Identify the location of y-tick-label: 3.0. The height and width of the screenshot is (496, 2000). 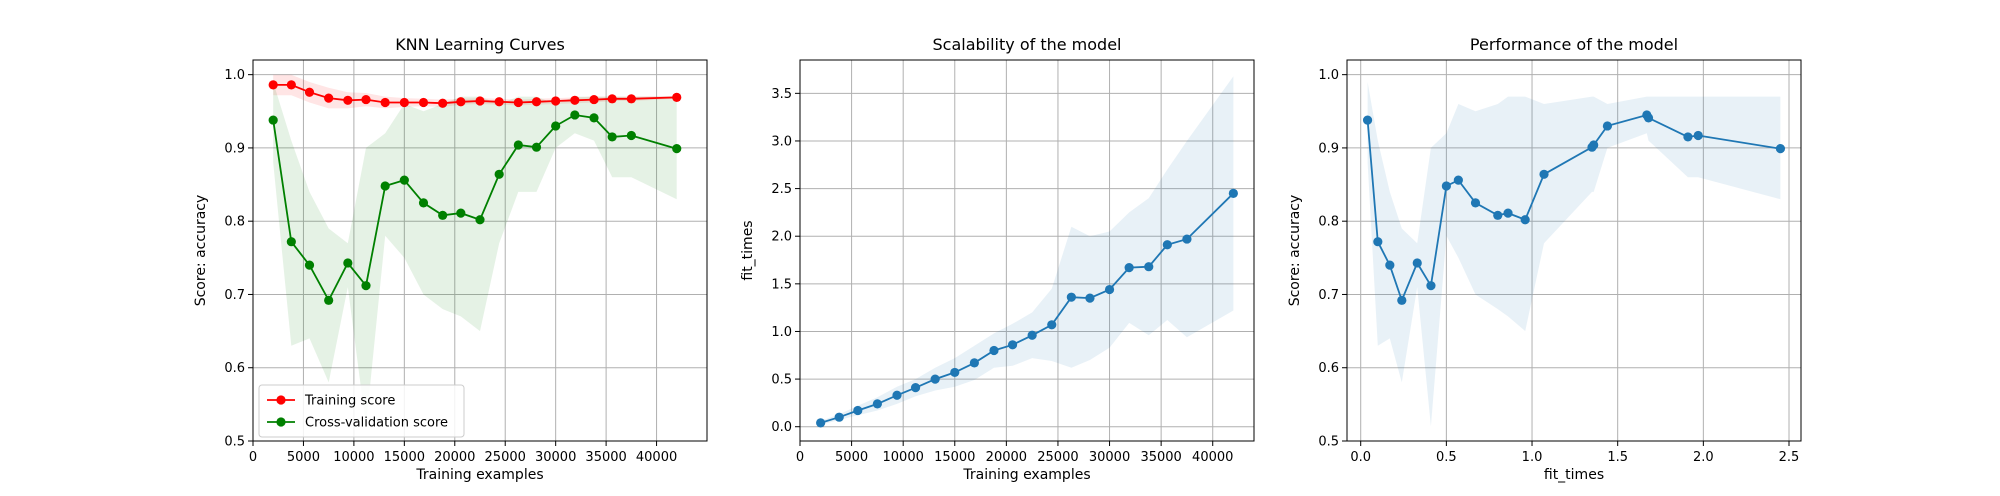
(781, 141).